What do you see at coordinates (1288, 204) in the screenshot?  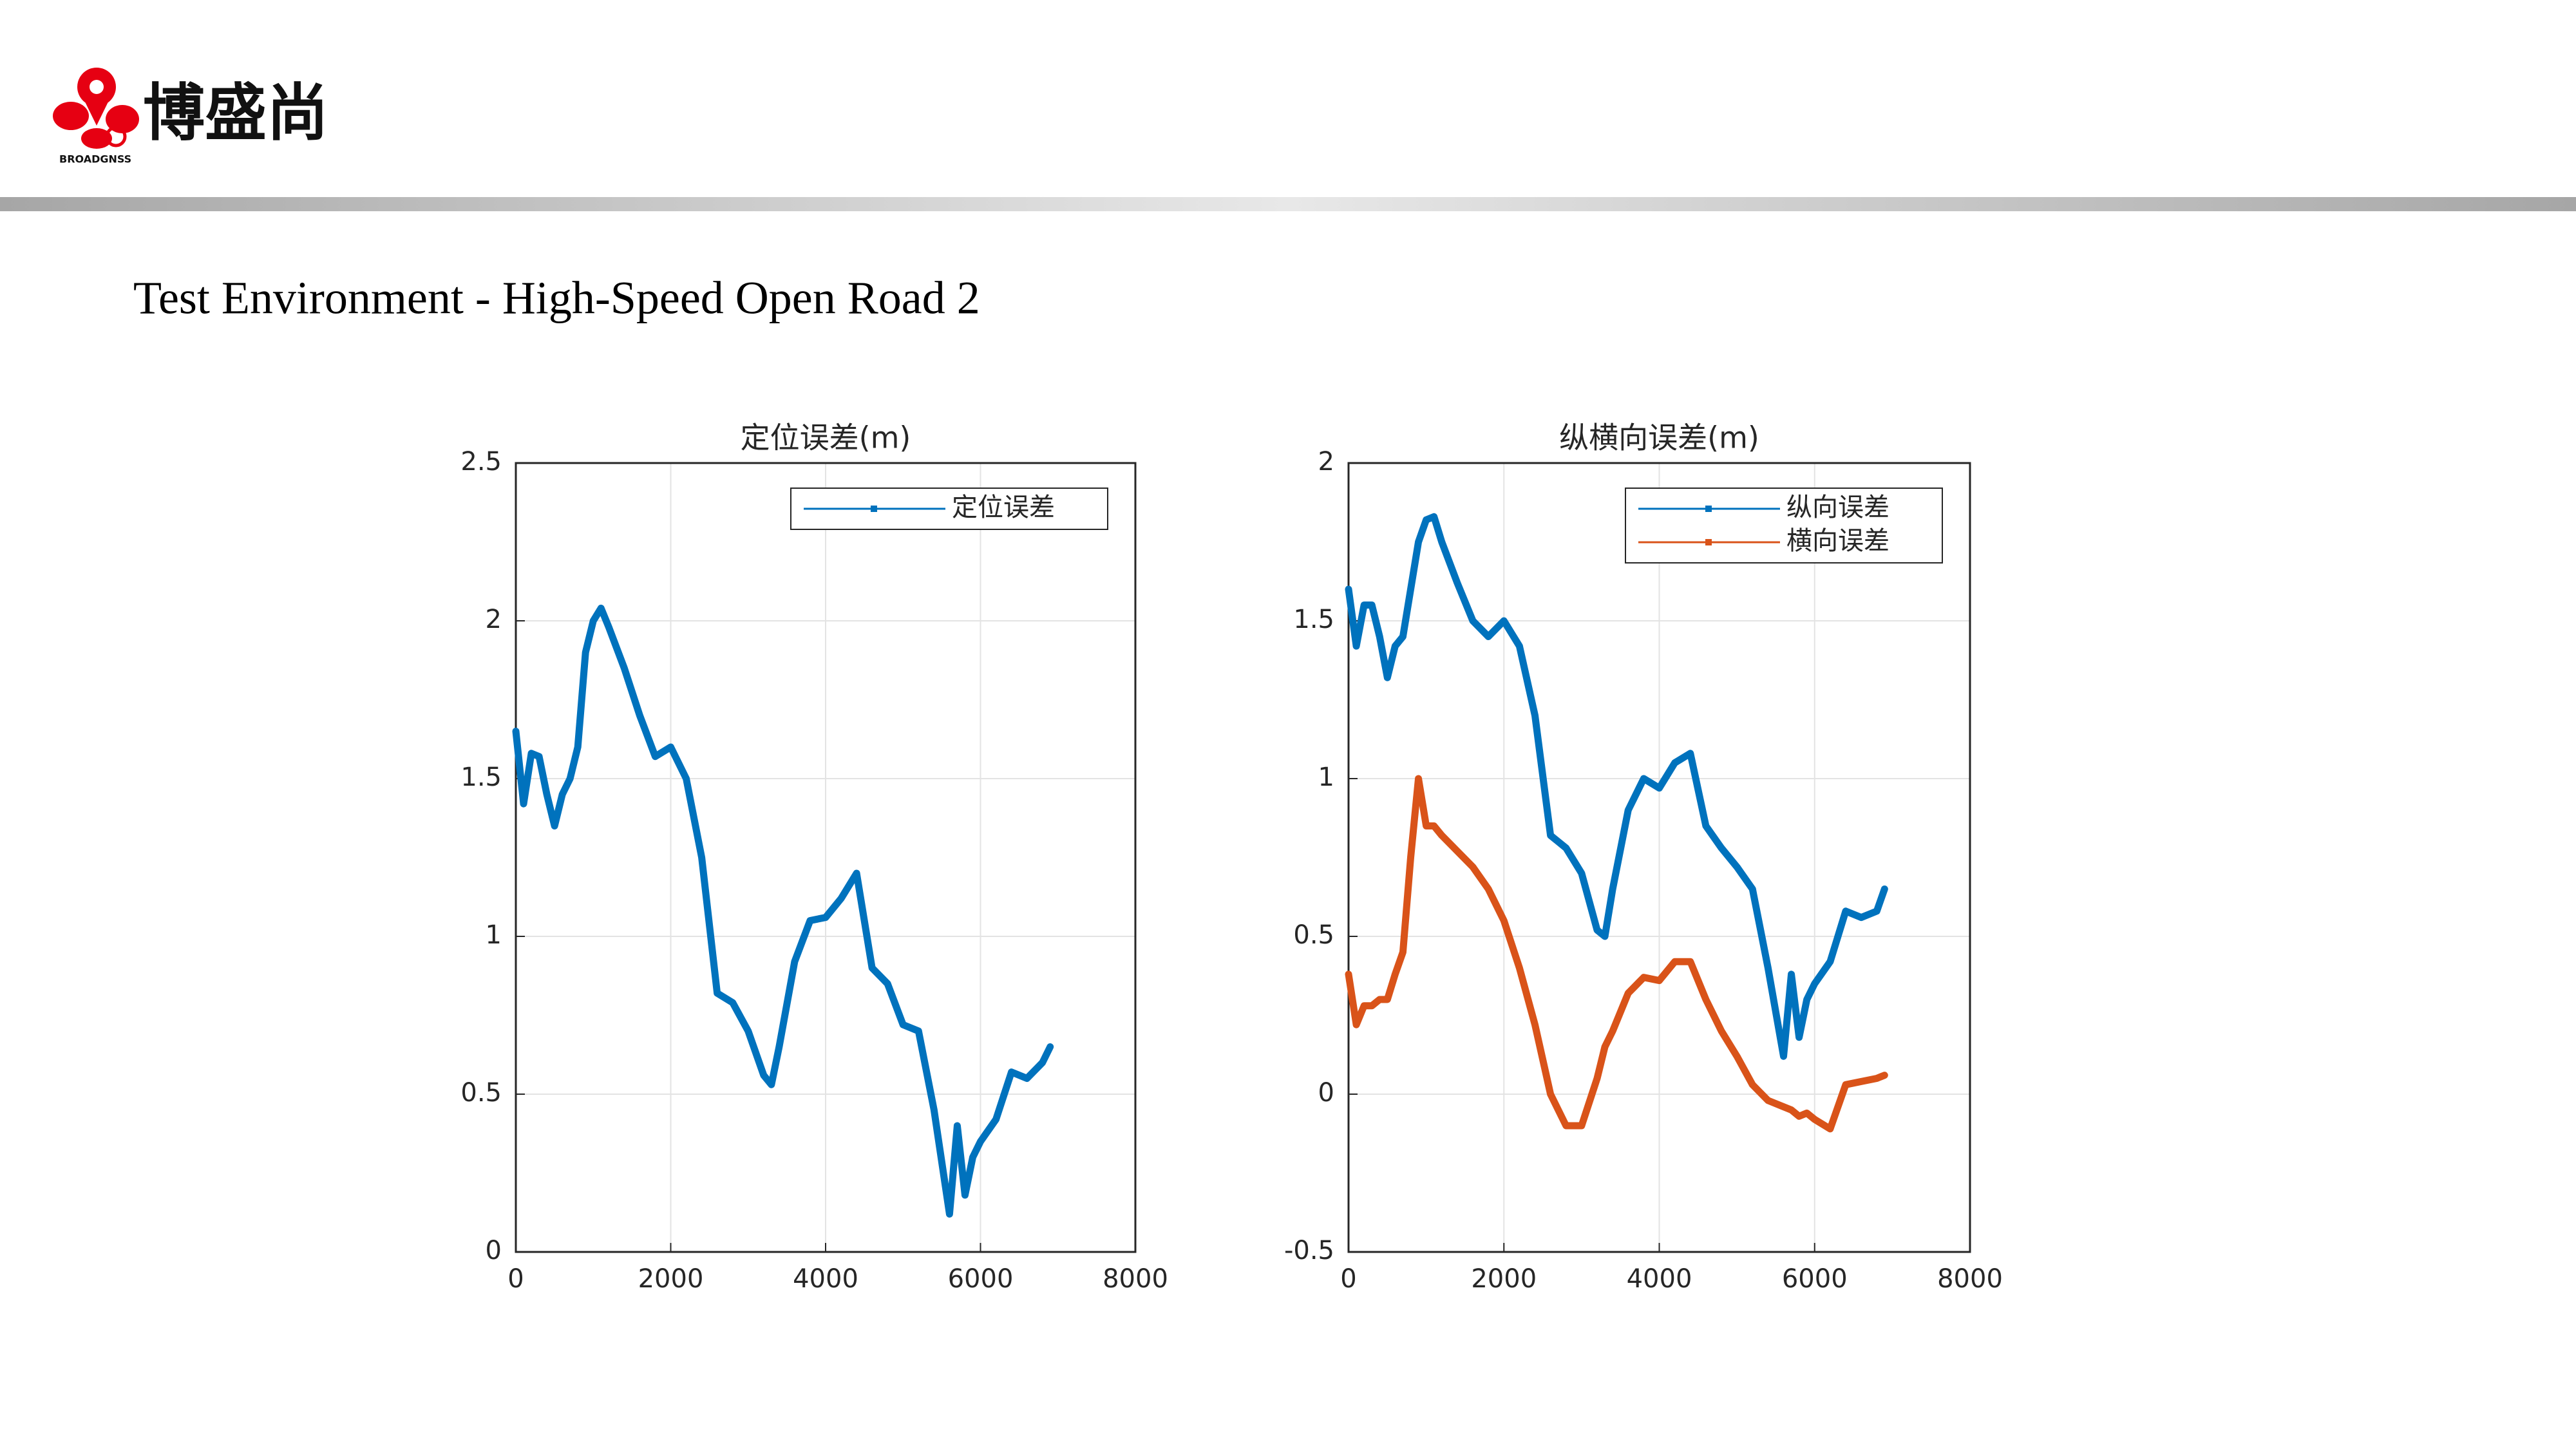 I see `header-bar` at bounding box center [1288, 204].